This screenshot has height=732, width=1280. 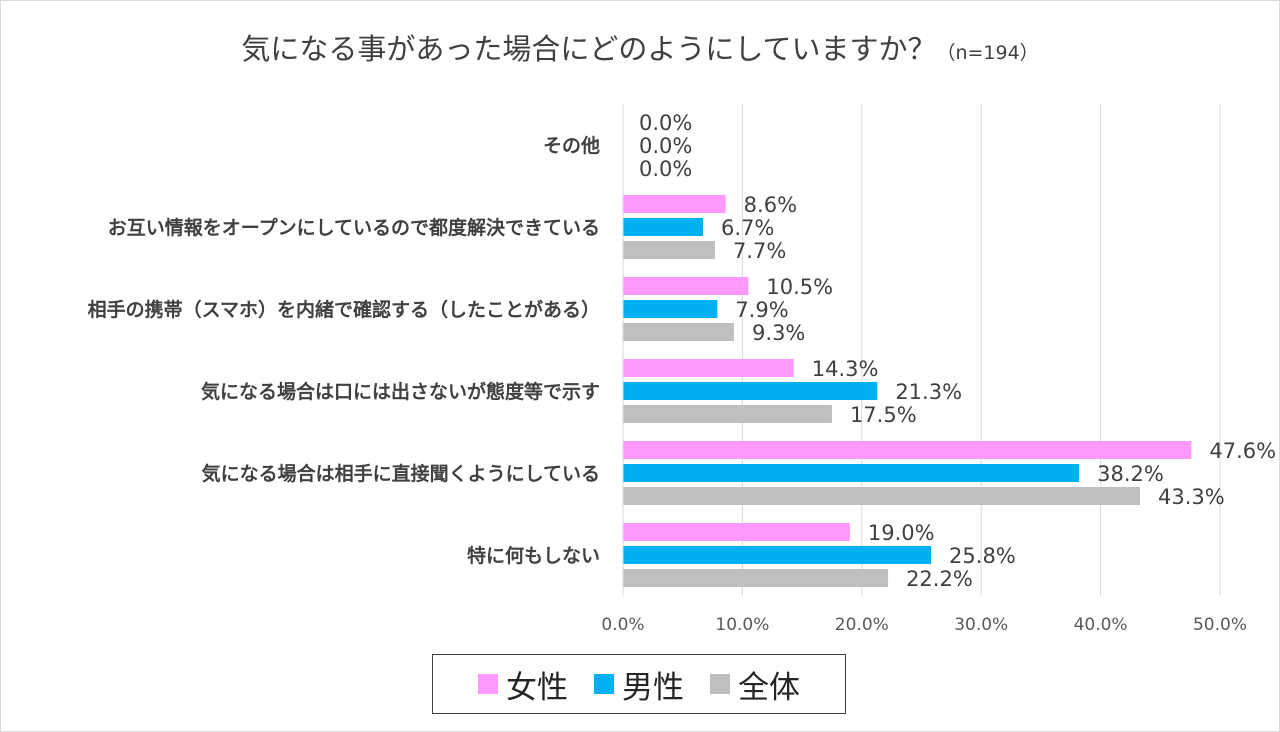 What do you see at coordinates (720, 684) in the screenshot?
I see `legend-swatch-total` at bounding box center [720, 684].